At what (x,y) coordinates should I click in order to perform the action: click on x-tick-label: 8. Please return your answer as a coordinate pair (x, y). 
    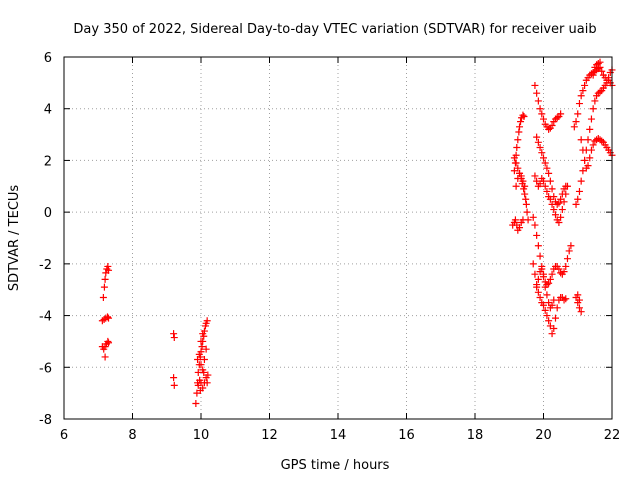
    Looking at the image, I should click on (132, 435).